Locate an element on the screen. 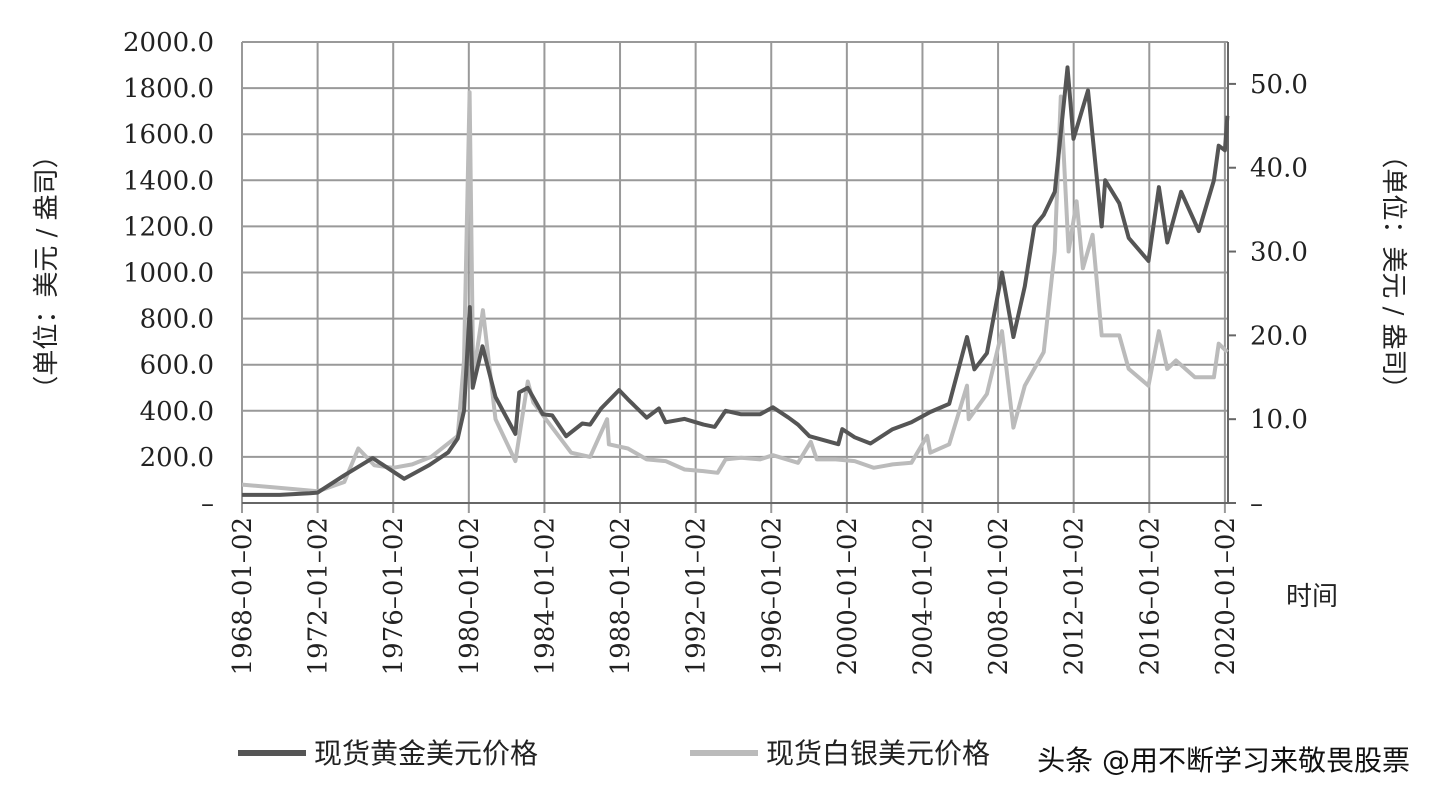 The height and width of the screenshot is (803, 1435). legend-label: 现货黄金美元价格 is located at coordinates (426, 753).